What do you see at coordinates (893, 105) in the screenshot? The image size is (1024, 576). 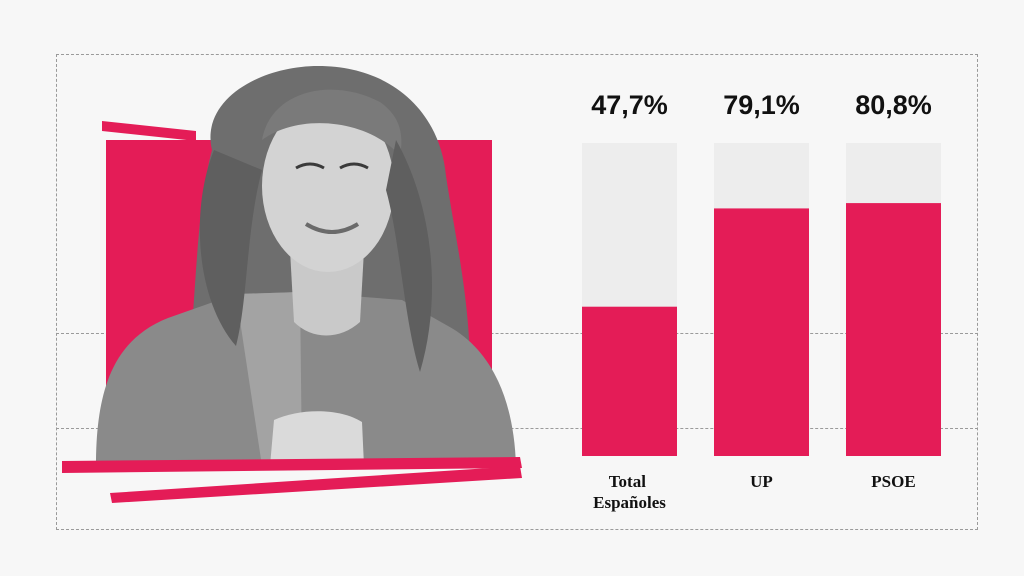 I see `value-label: 80,8%` at bounding box center [893, 105].